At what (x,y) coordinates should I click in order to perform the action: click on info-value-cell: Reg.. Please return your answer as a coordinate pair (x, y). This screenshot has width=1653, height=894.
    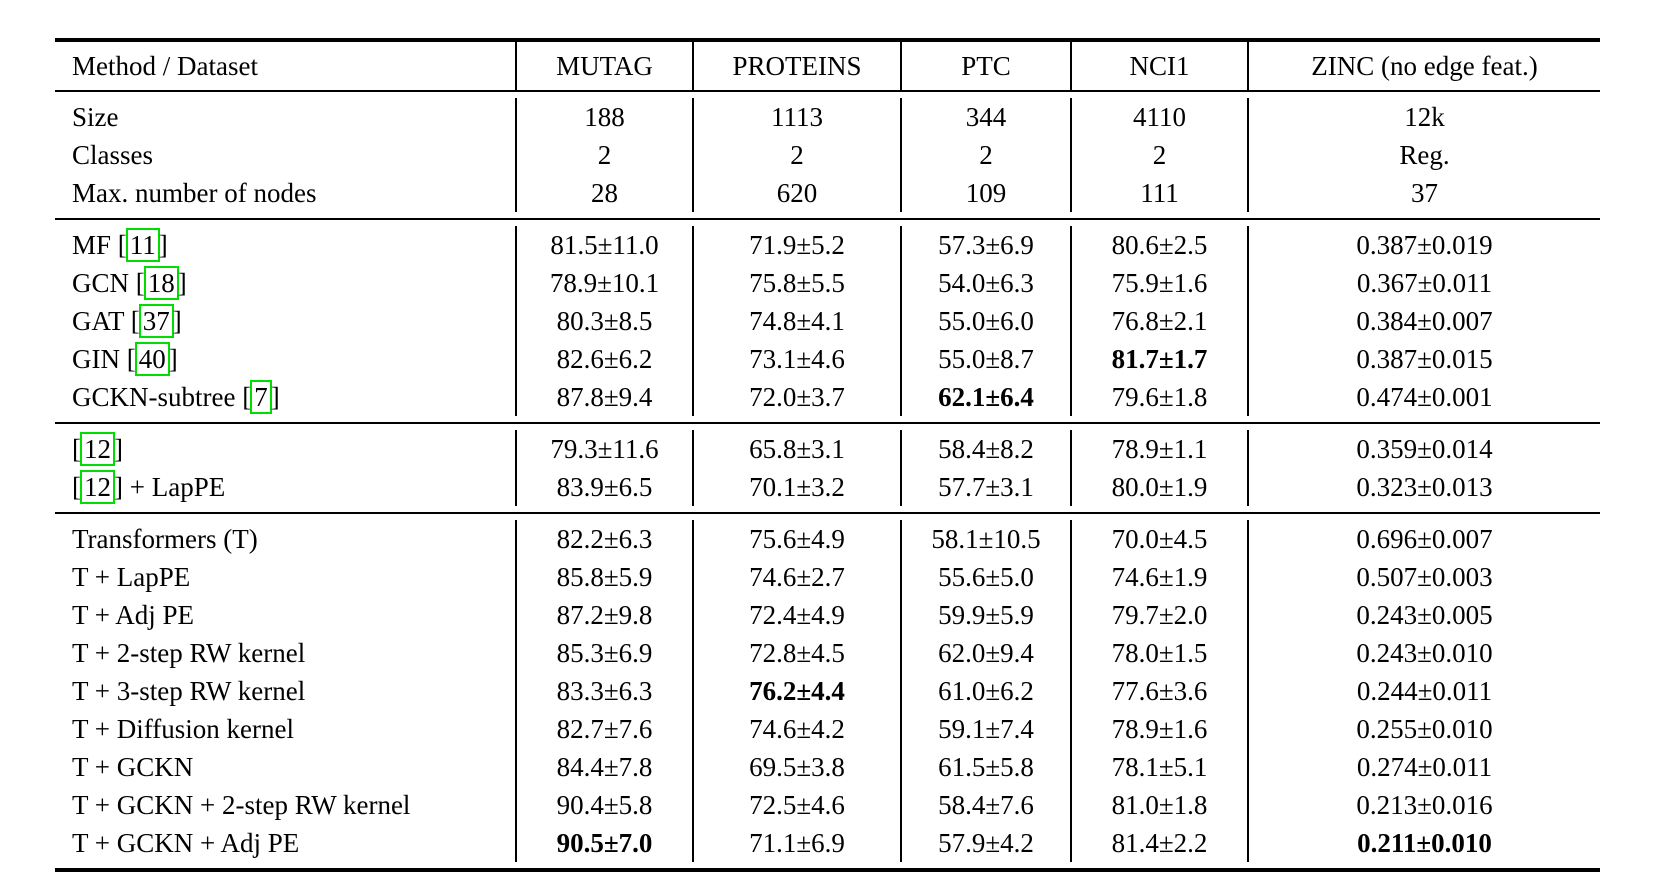
    Looking at the image, I should click on (1423, 155).